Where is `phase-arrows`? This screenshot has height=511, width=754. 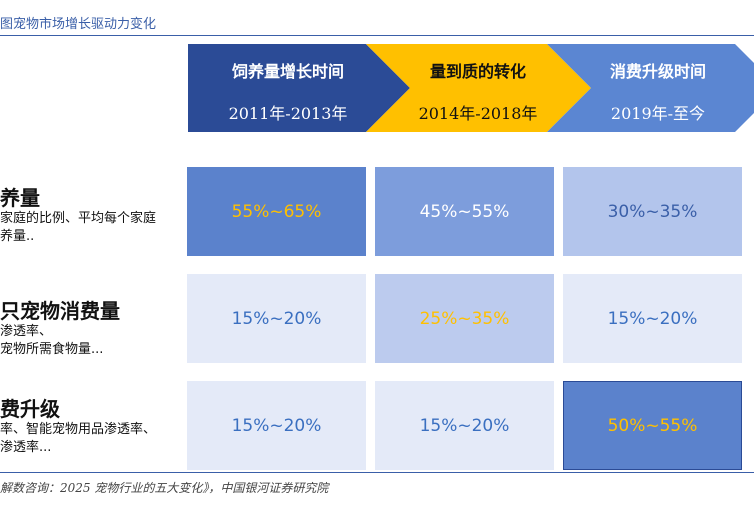 phase-arrows is located at coordinates (471, 88).